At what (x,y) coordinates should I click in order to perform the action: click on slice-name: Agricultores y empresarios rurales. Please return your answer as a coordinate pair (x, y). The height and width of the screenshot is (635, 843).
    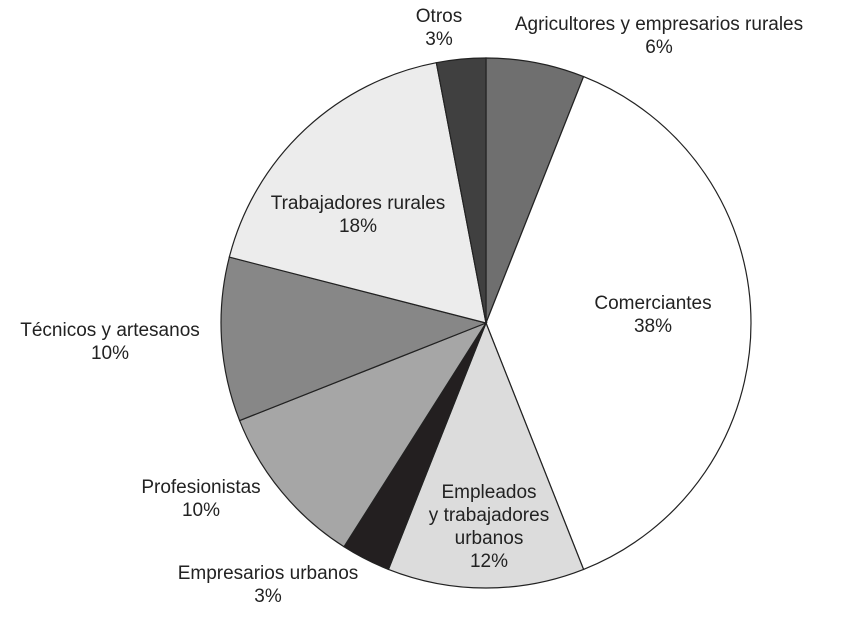
    Looking at the image, I should click on (659, 24).